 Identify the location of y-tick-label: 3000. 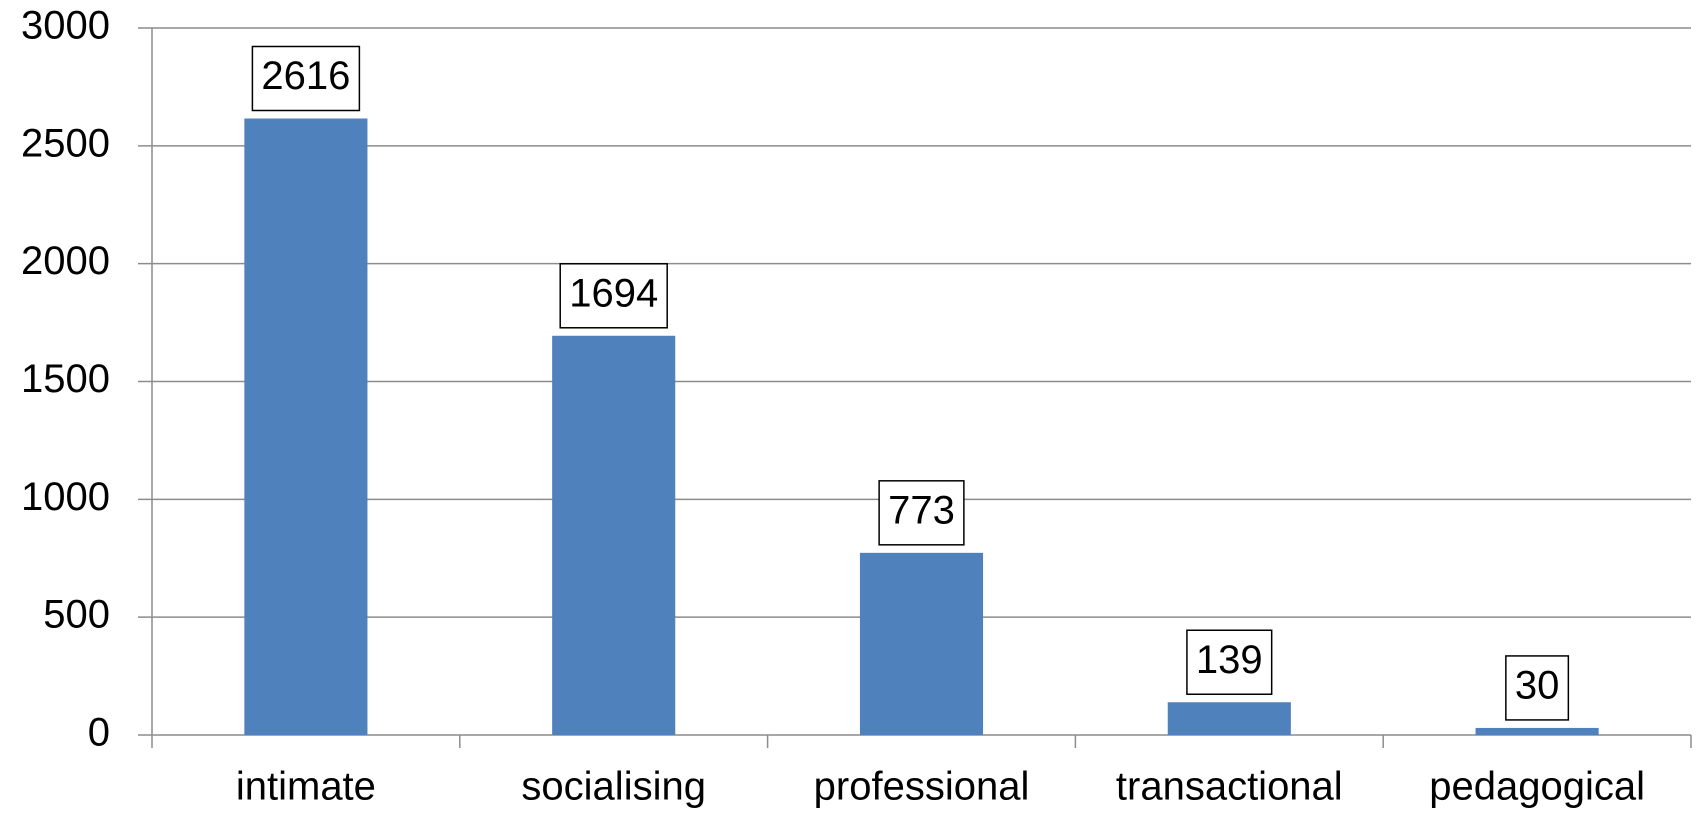
(65, 26).